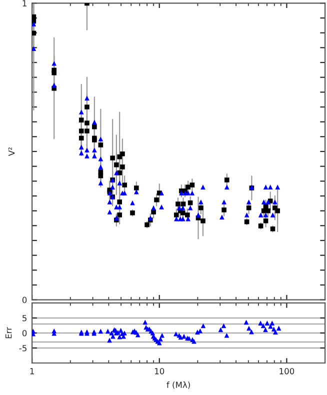  What do you see at coordinates (32, 371) in the screenshot?
I see `x-tick-label: 1` at bounding box center [32, 371].